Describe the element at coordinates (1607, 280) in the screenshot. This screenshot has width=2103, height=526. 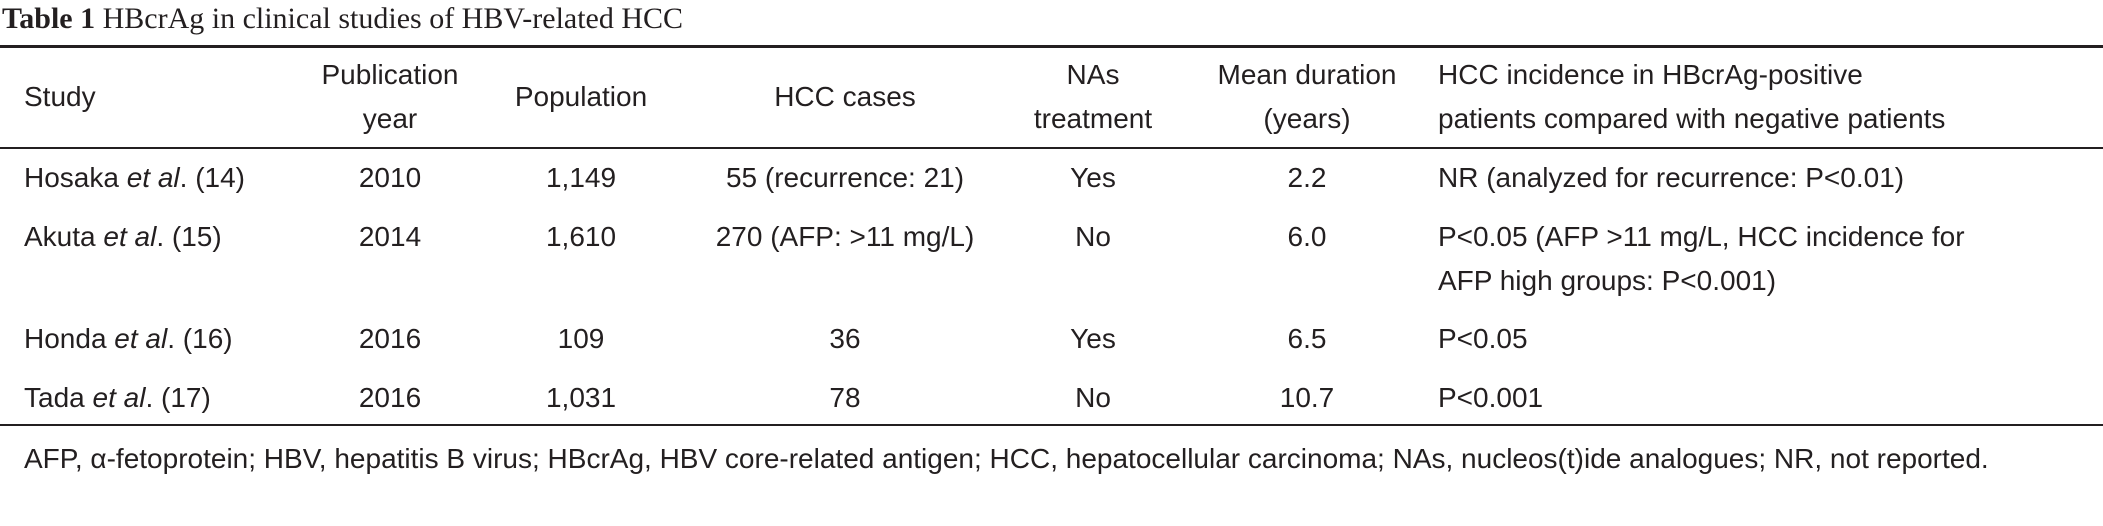
I see `cell-line: AFP high groups: P<0.001)` at that location.